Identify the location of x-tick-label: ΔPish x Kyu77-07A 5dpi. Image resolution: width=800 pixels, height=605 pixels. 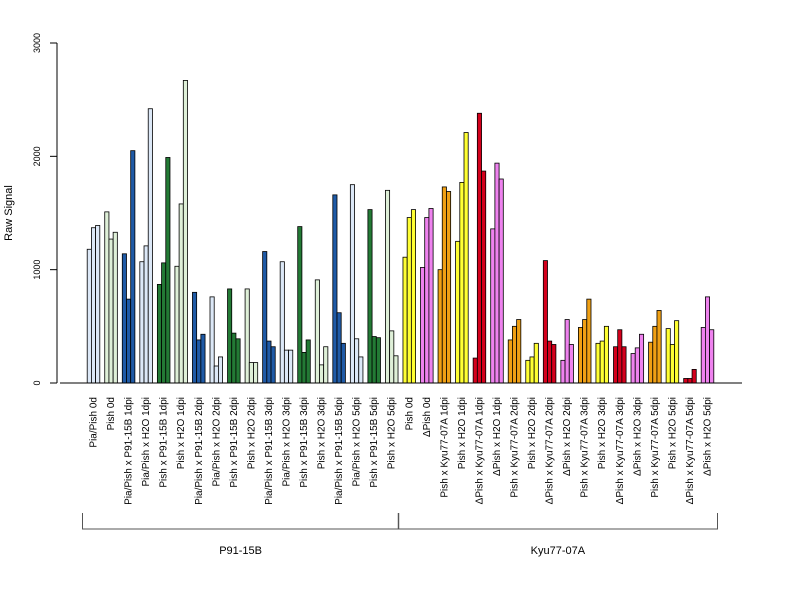
(690, 450).